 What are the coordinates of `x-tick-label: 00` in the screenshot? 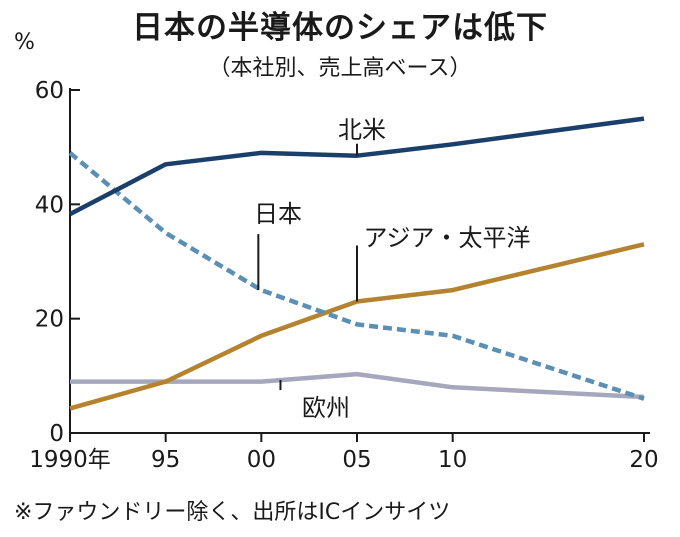 It's located at (261, 460).